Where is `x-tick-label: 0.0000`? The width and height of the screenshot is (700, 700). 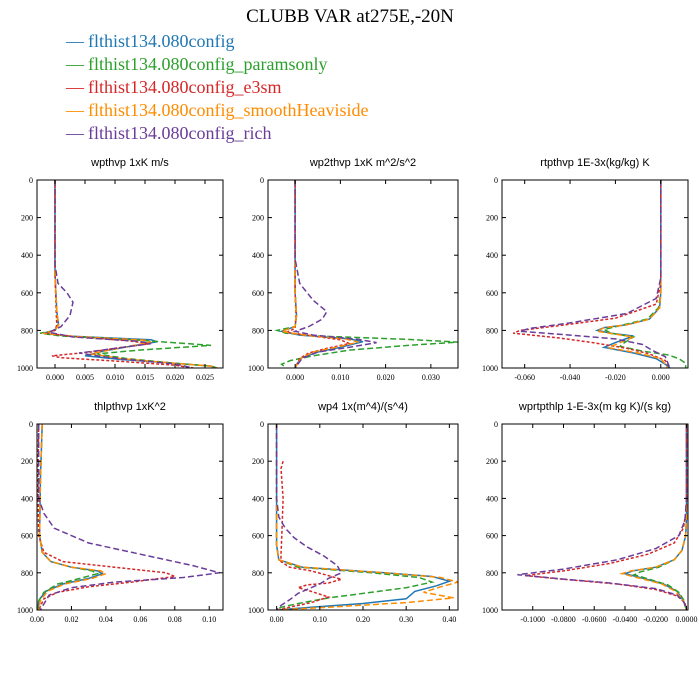 x-tick-label: 0.0000 is located at coordinates (686, 619).